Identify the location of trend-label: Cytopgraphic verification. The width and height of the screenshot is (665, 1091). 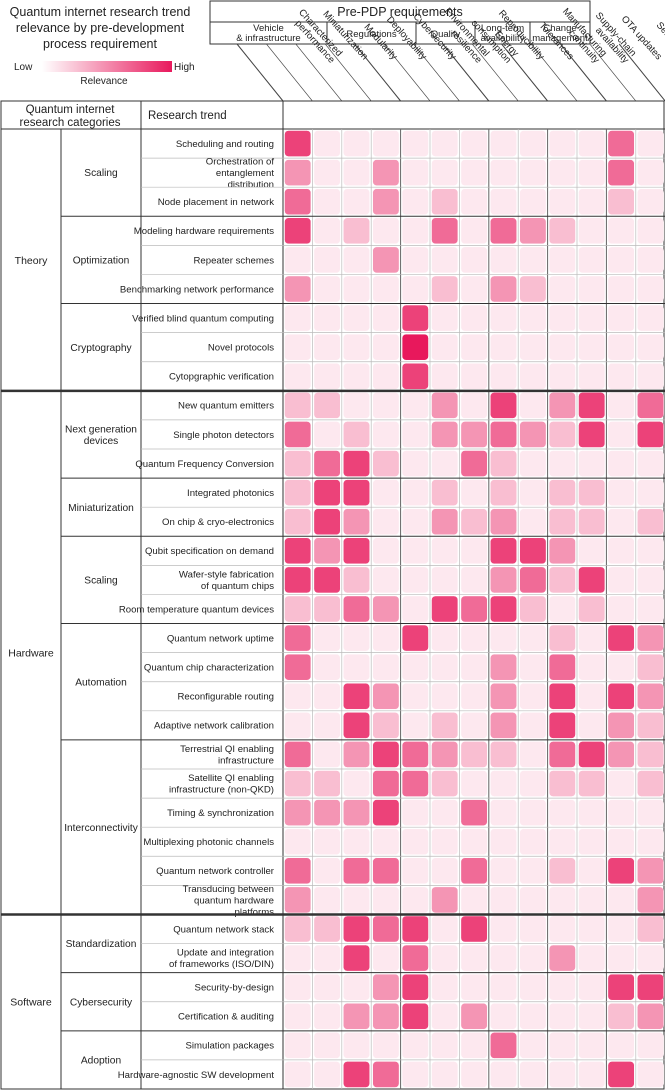
(221, 377).